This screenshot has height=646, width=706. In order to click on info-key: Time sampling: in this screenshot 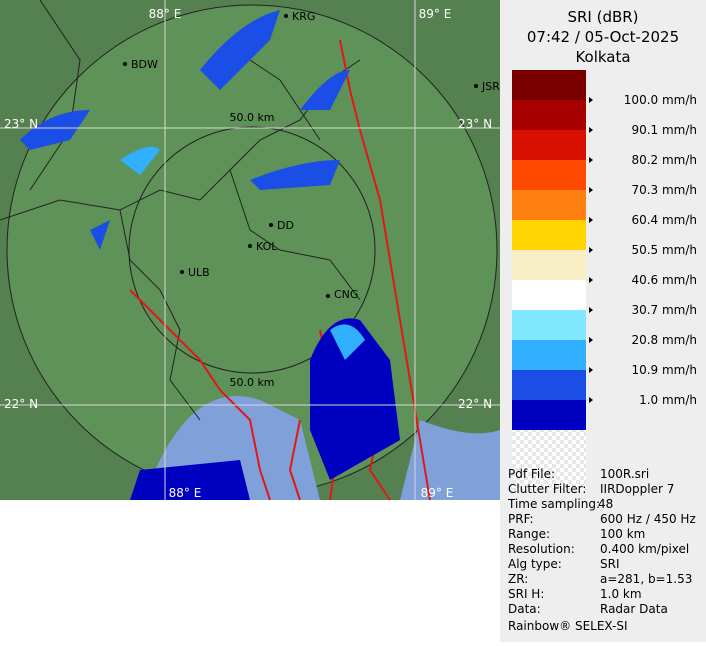, I will do `click(553, 504)`.